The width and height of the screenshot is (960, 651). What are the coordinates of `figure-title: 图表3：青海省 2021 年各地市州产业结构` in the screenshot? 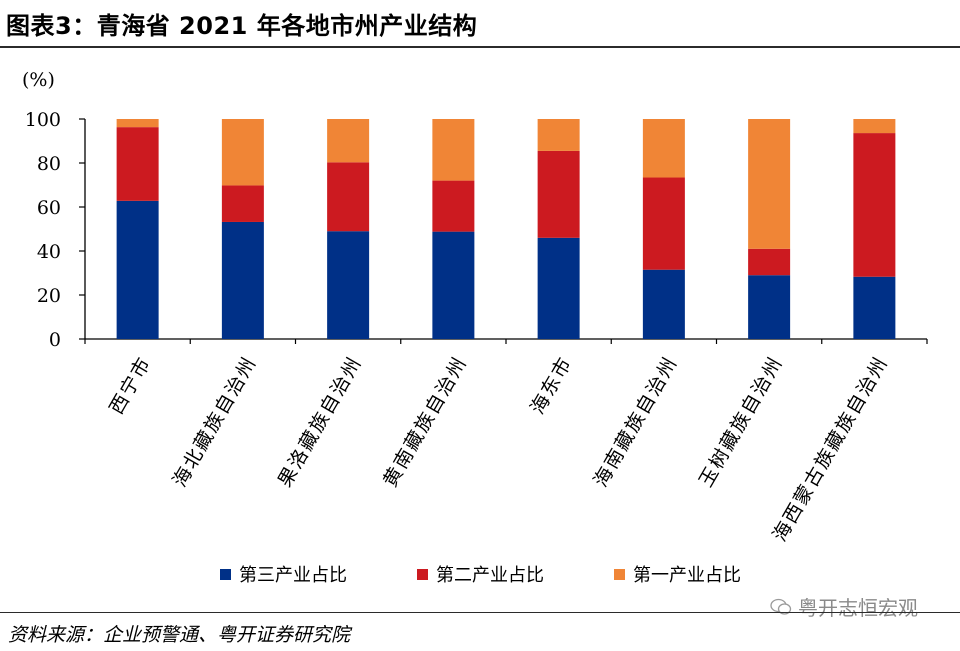 It's located at (242, 26).